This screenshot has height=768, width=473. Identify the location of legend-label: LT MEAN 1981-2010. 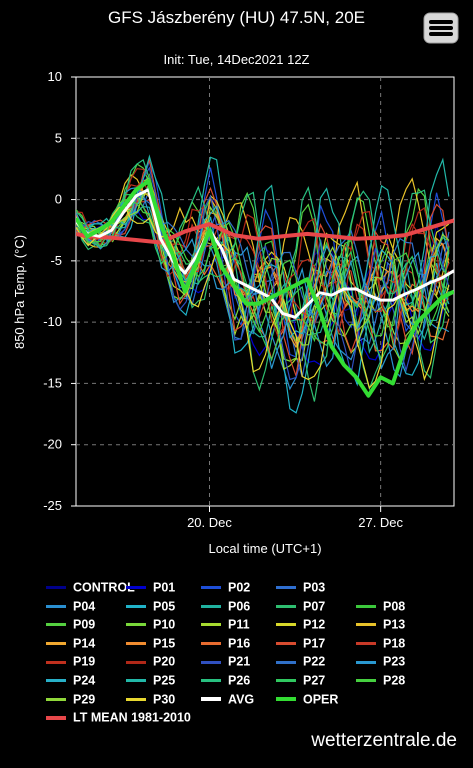
(132, 717).